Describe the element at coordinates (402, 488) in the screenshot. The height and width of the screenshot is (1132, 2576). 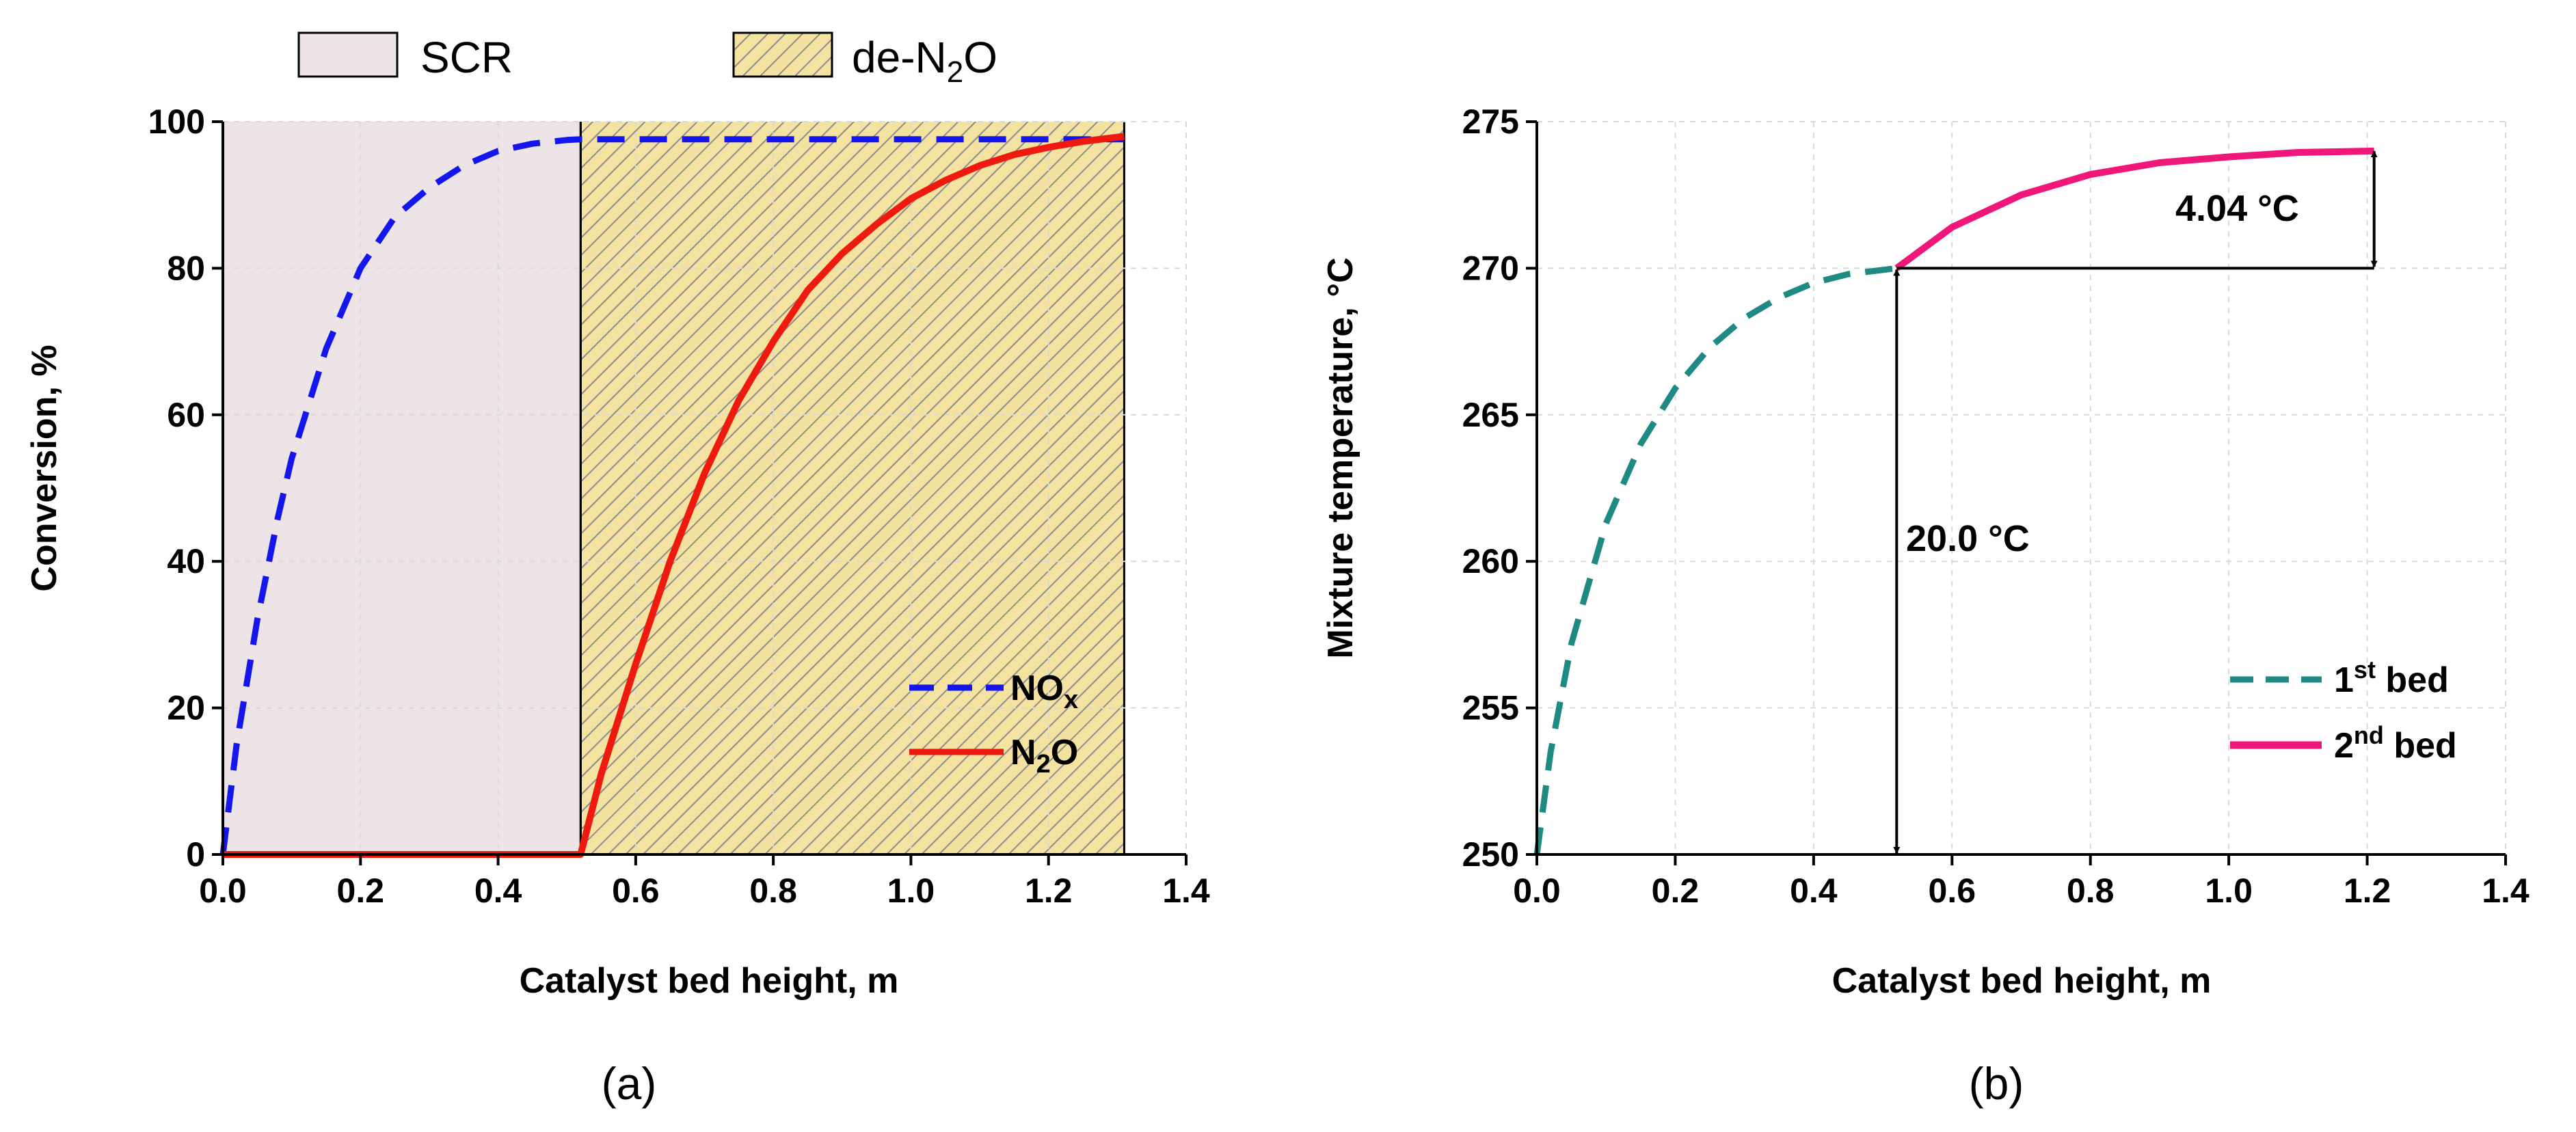
I see `region-scr` at that location.